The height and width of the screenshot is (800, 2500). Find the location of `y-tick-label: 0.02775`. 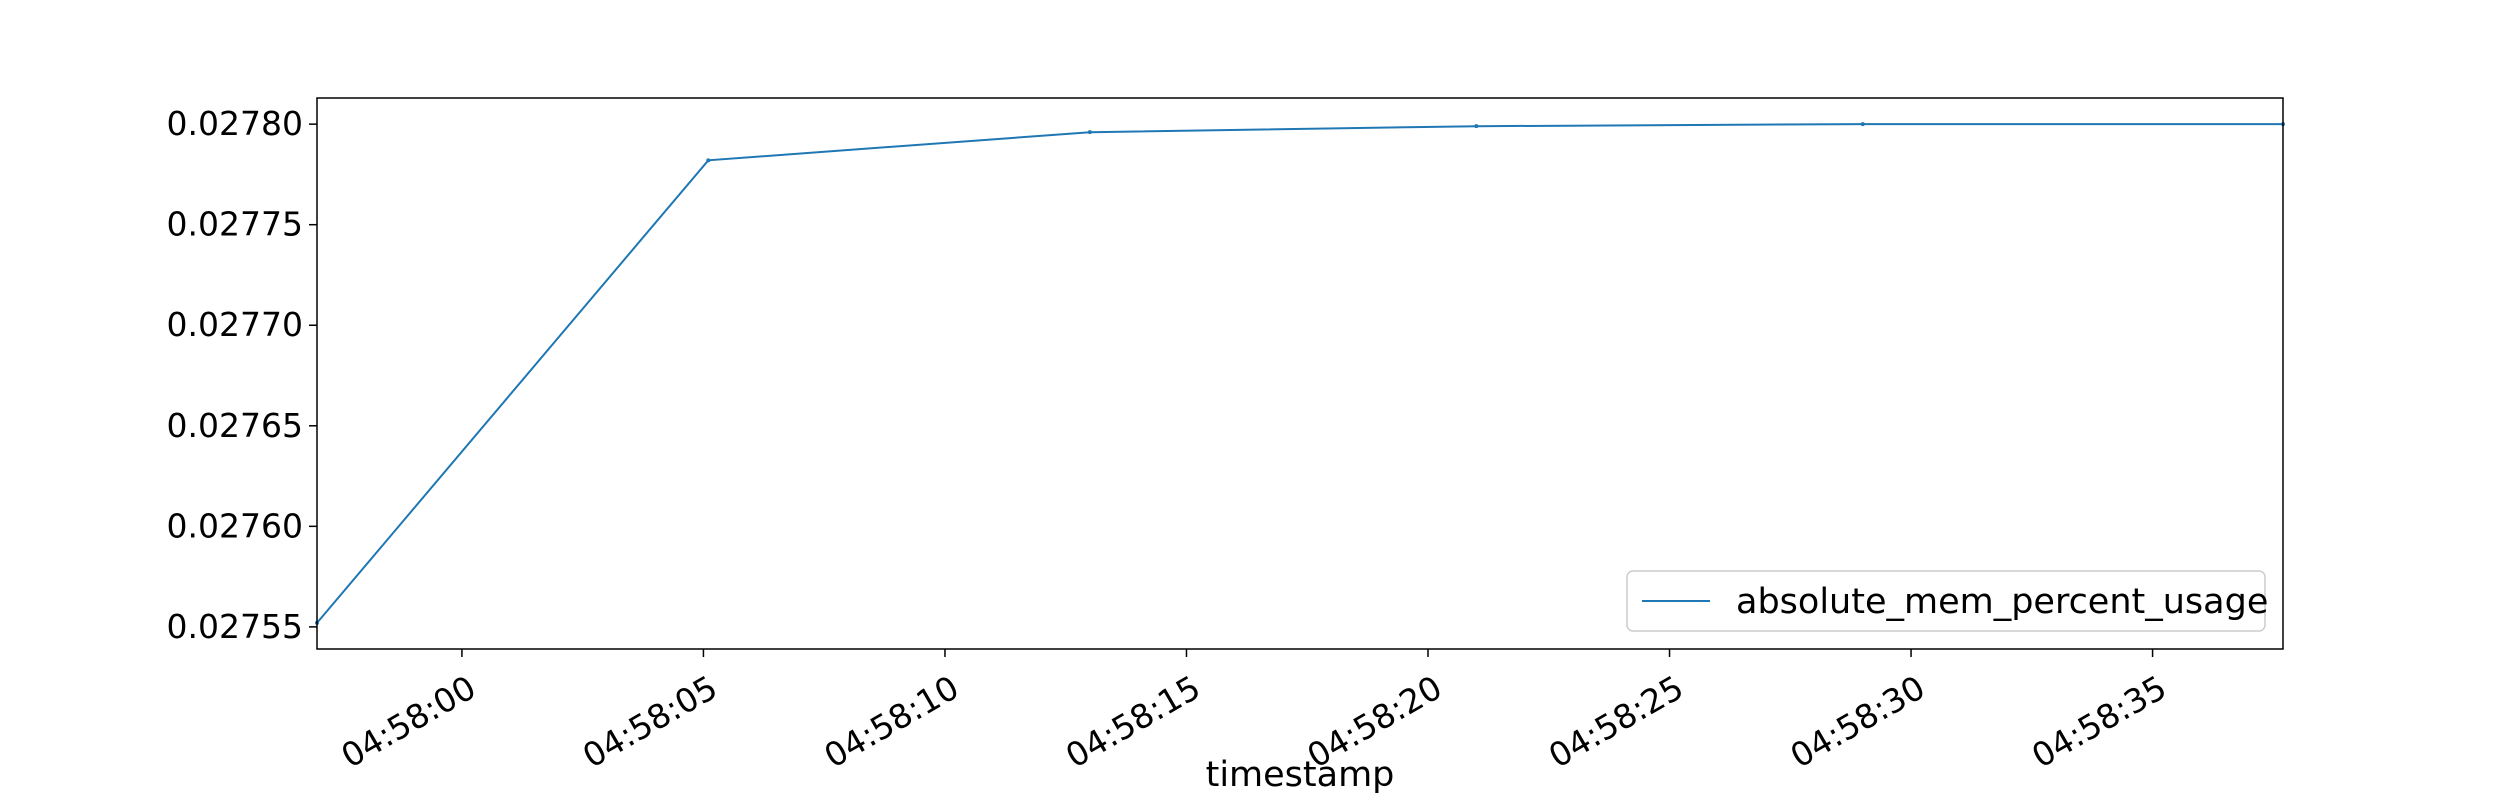

y-tick-label: 0.02775 is located at coordinates (235, 224).